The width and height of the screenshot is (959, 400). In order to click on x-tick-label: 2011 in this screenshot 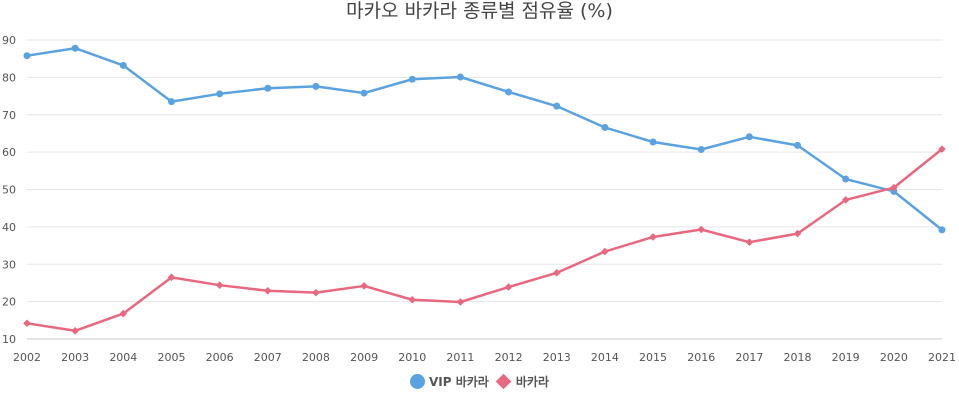, I will do `click(460, 357)`.